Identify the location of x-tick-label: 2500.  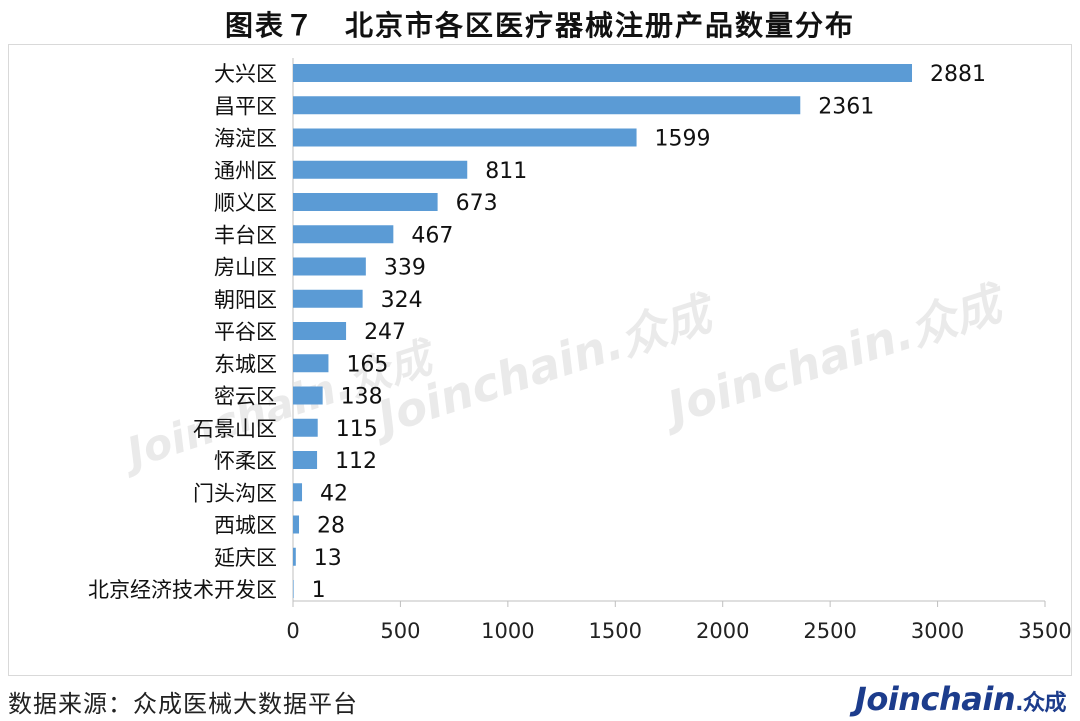
(829, 631).